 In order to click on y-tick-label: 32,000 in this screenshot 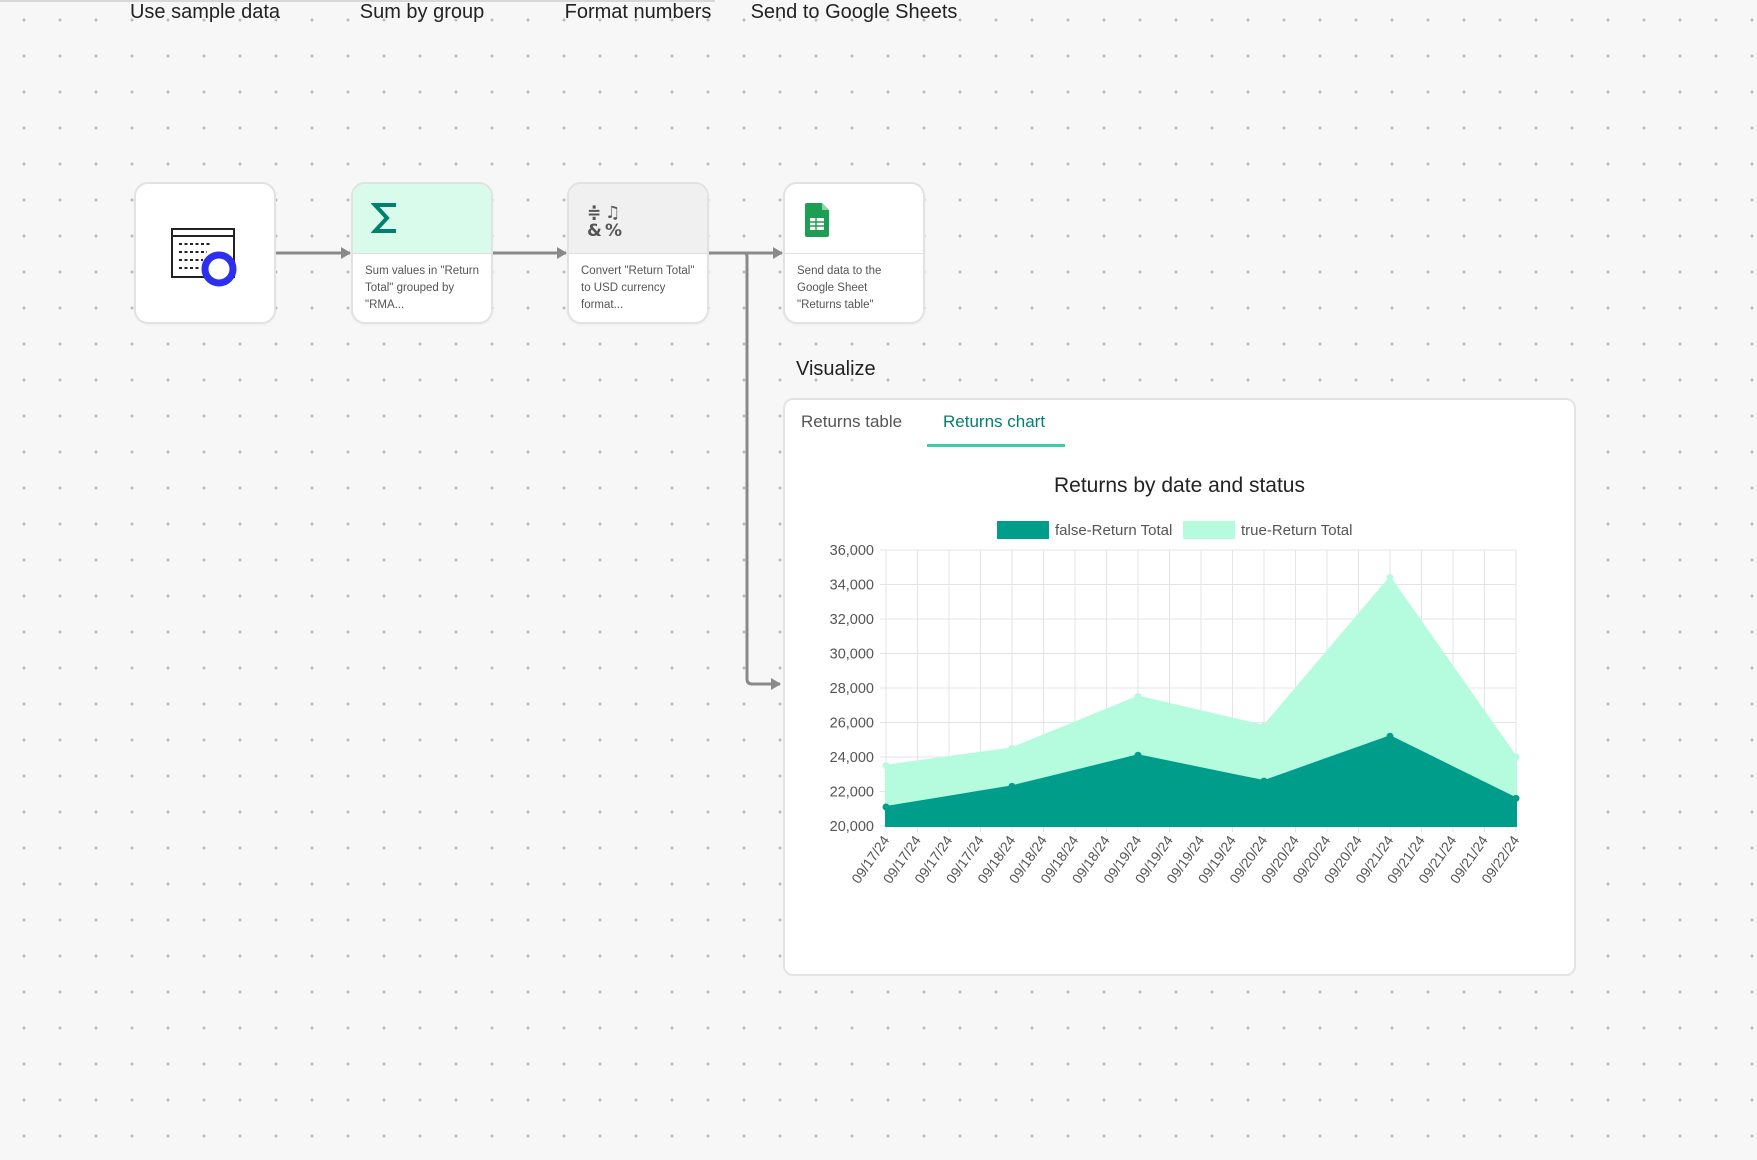, I will do `click(852, 620)`.